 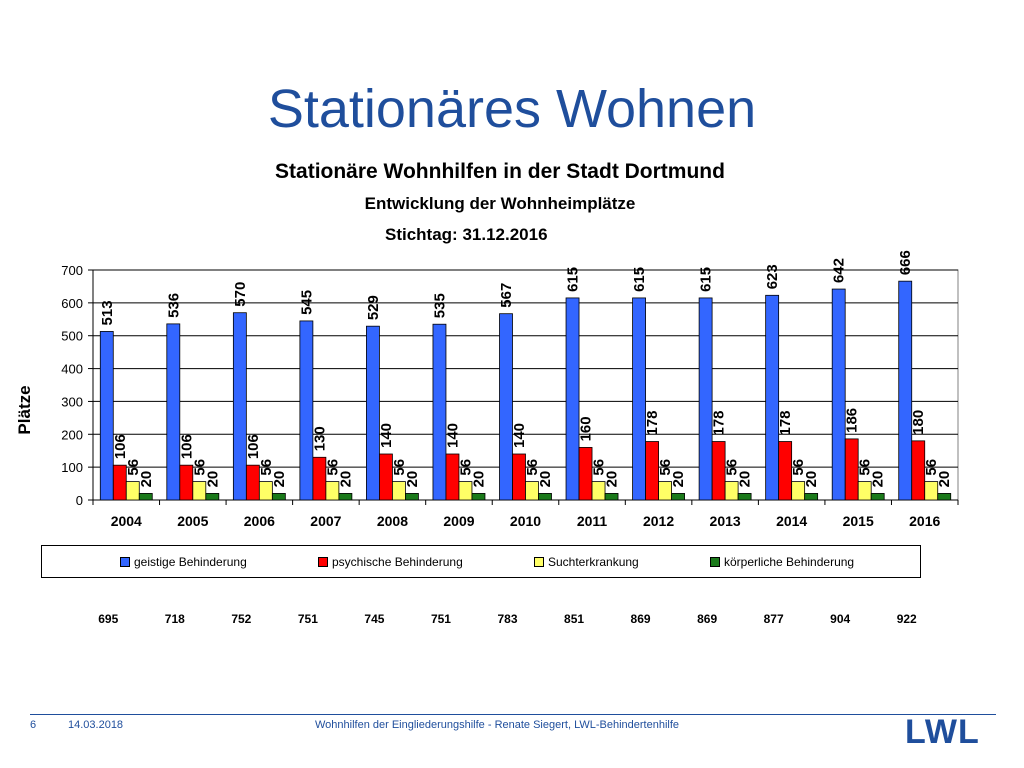 What do you see at coordinates (190, 562) in the screenshot?
I see `legend-label: geistige Behinderung` at bounding box center [190, 562].